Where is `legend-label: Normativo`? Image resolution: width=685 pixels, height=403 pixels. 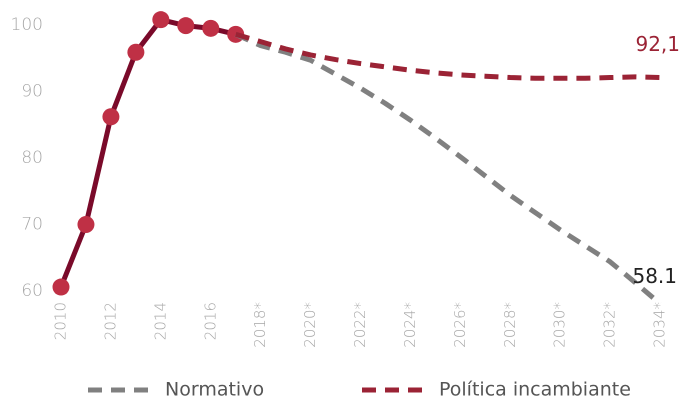
legend-label: Normativo is located at coordinates (214, 390).